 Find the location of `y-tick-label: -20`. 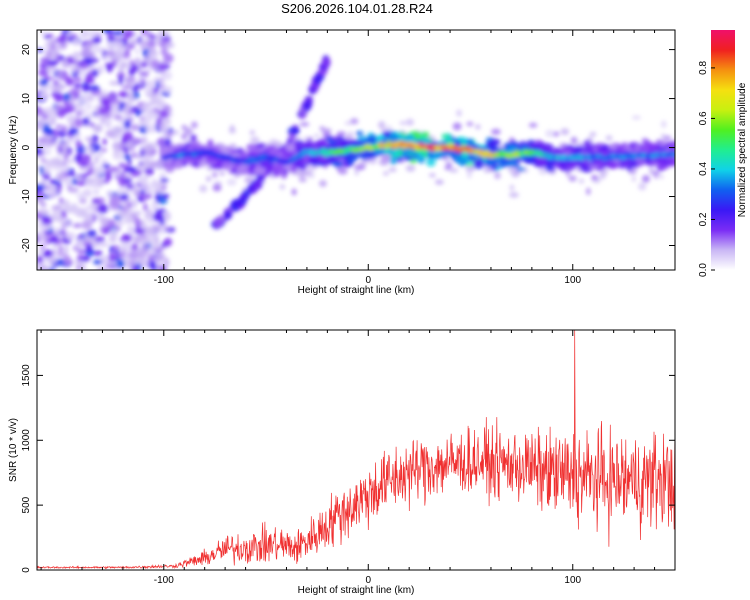

y-tick-label: -20 is located at coordinates (26, 245).